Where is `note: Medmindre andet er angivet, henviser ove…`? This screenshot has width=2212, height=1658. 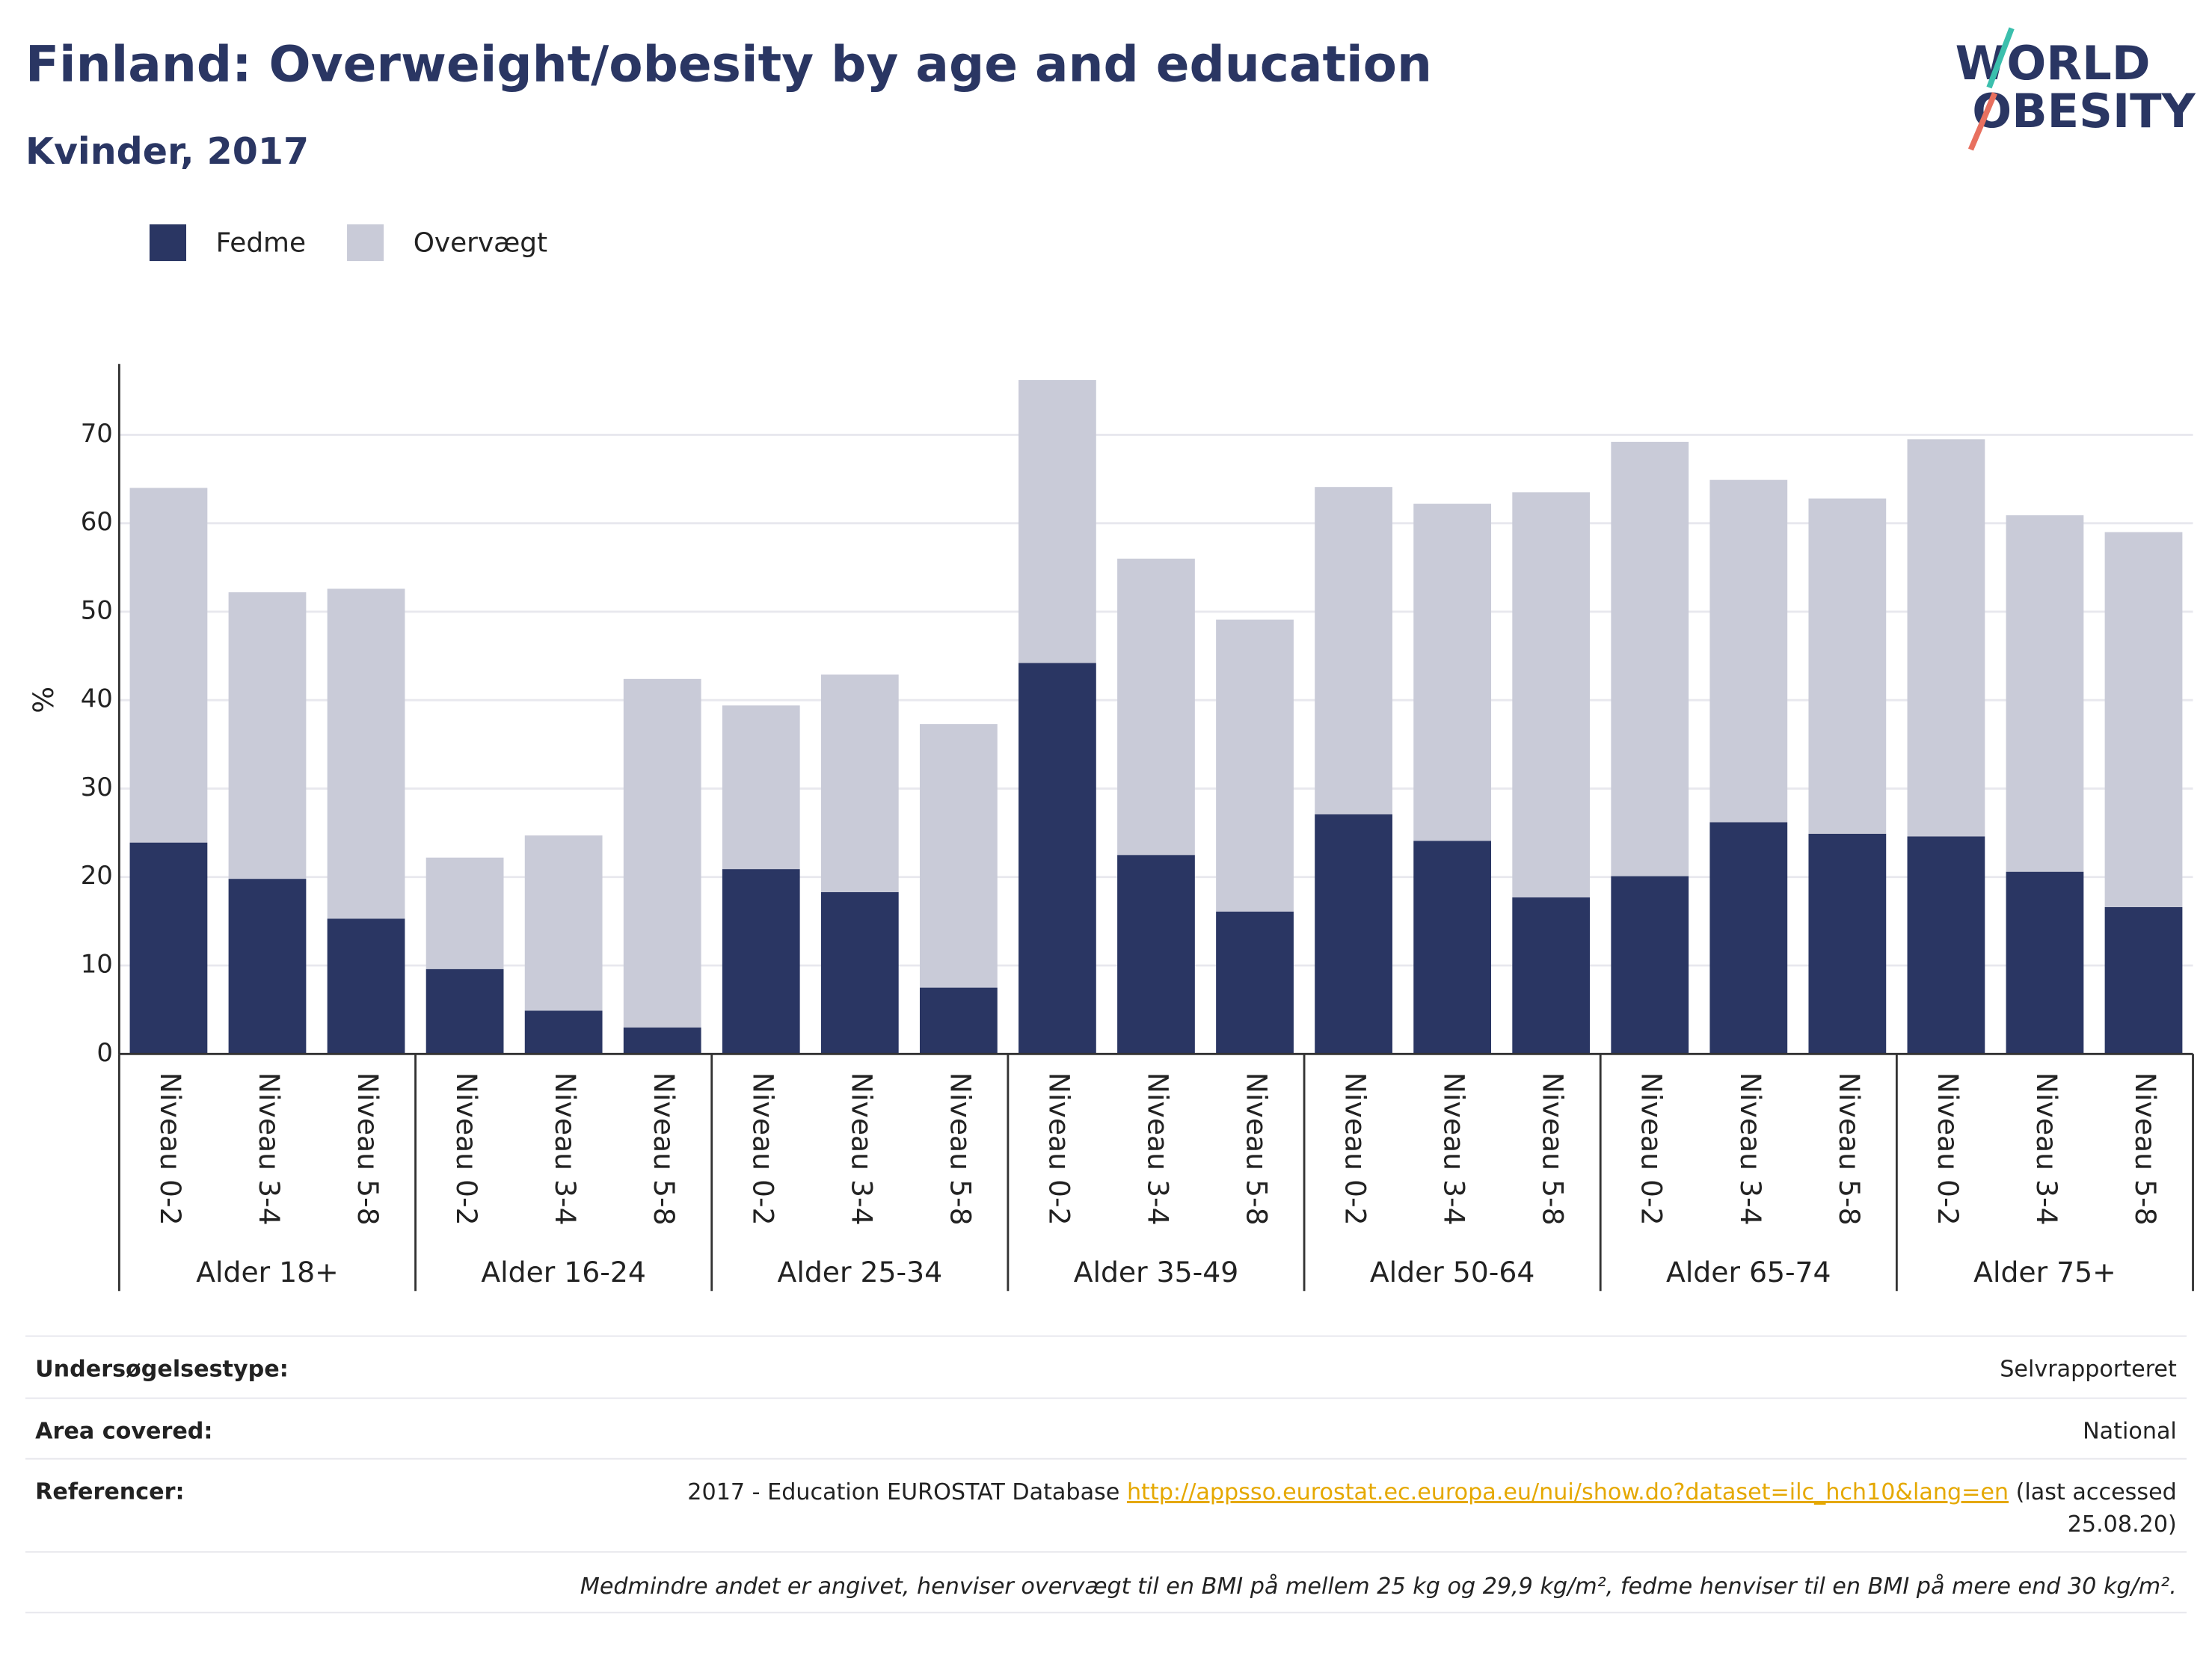 note: Medmindre andet er angivet, henviser ove… is located at coordinates (1378, 1586).